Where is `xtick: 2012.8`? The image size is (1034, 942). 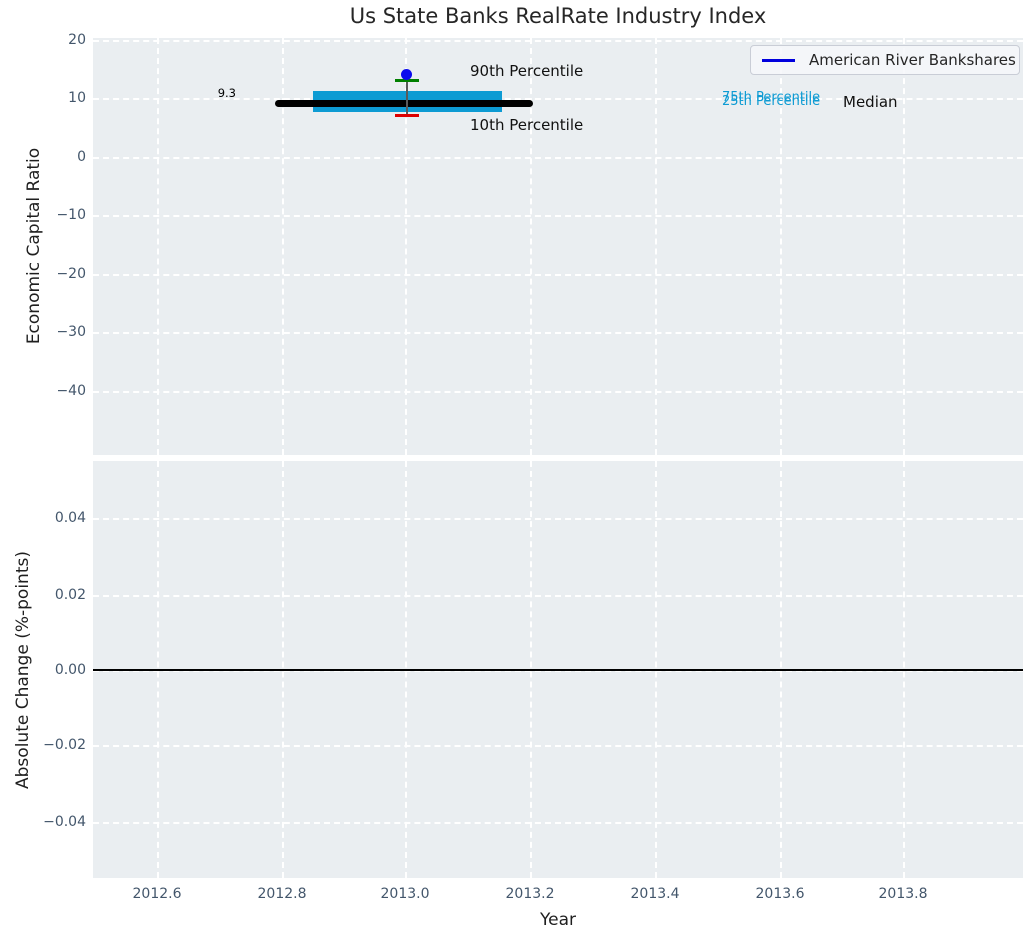
xtick: 2012.8 is located at coordinates (282, 894).